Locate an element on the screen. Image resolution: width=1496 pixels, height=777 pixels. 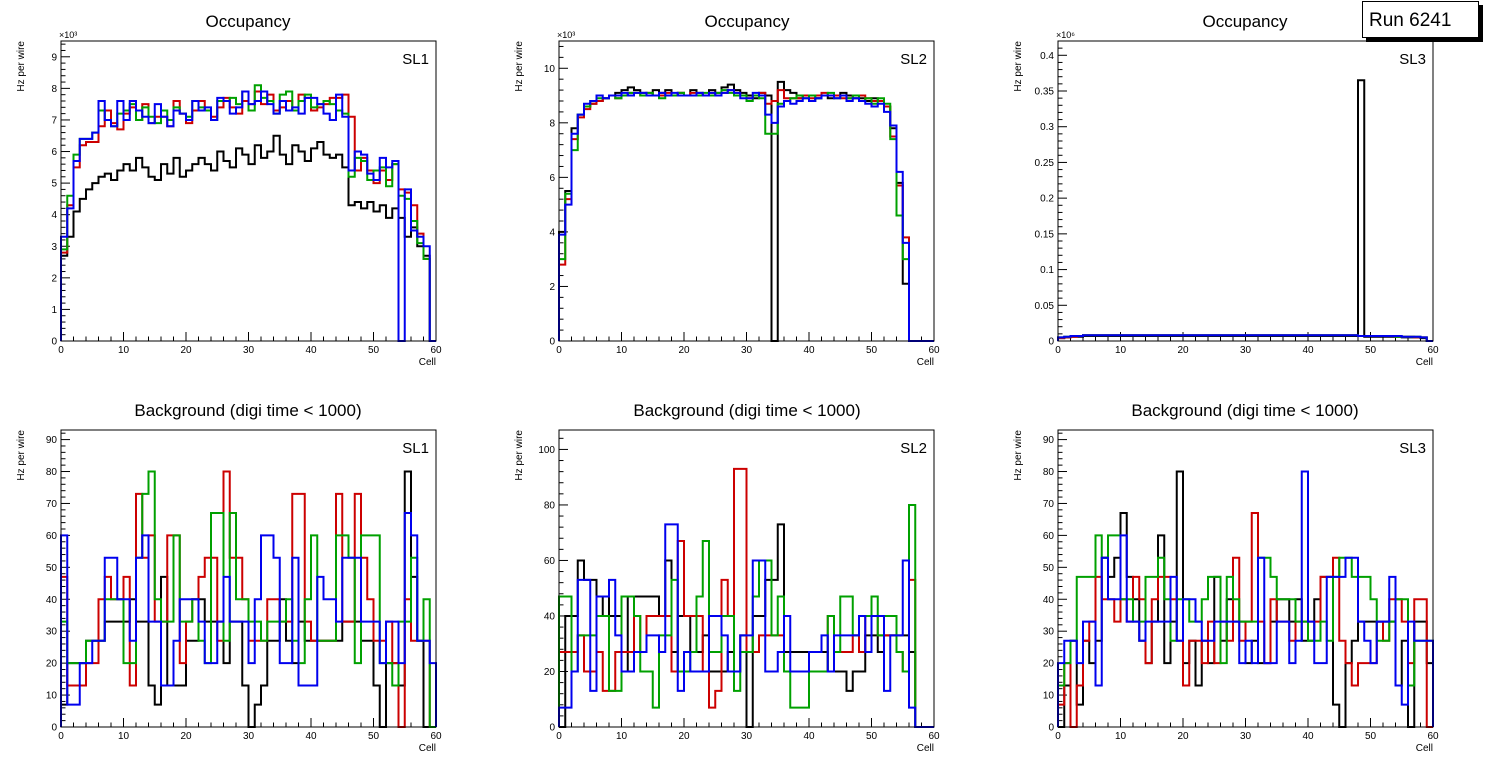
y-tick-label: 0.1 is located at coordinates (1047, 270).